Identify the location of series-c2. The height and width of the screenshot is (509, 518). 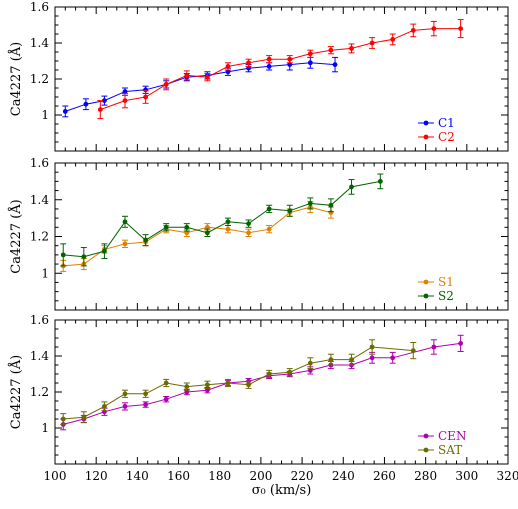
(280, 69).